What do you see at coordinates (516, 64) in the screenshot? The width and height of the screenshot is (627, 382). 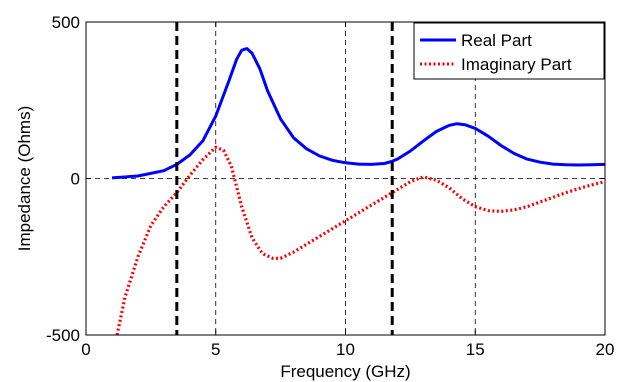 I see `legend-label-imaginary-part: Imaginary Part` at bounding box center [516, 64].